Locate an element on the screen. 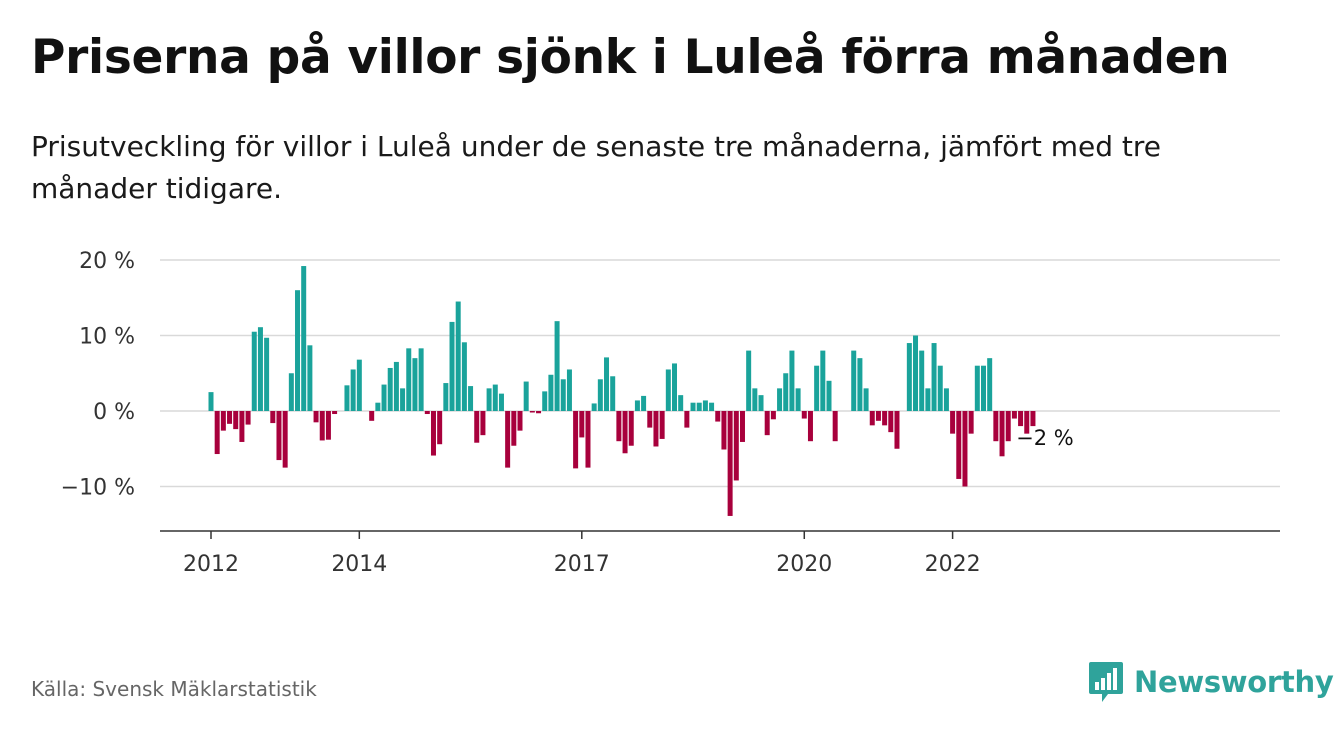  y-tick-label: −10 % is located at coordinates (98, 488).